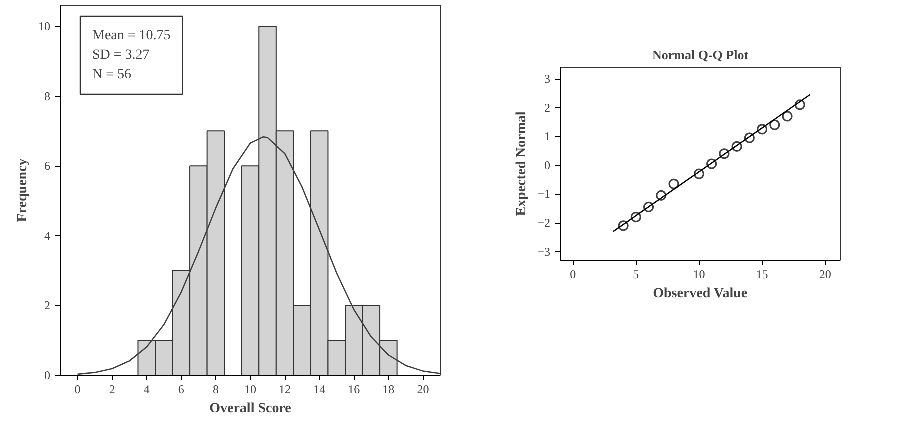 This screenshot has width=911, height=440. Describe the element at coordinates (181, 389) in the screenshot. I see `x-tick-label: 6` at that location.